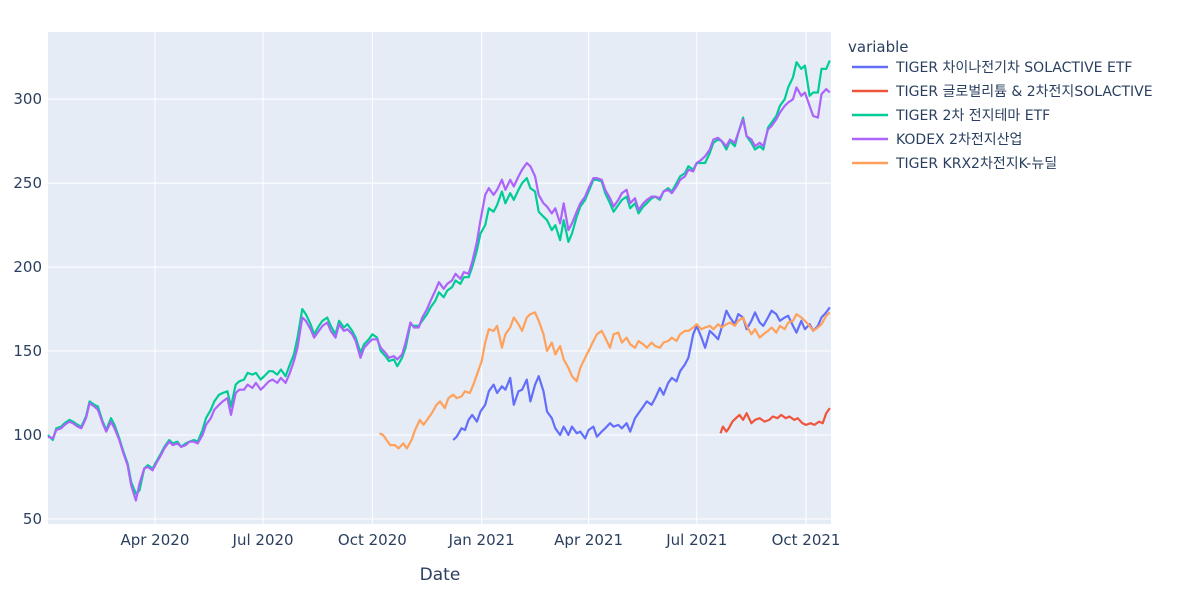  I want to click on y-tick-label: 100, so click(27, 435).